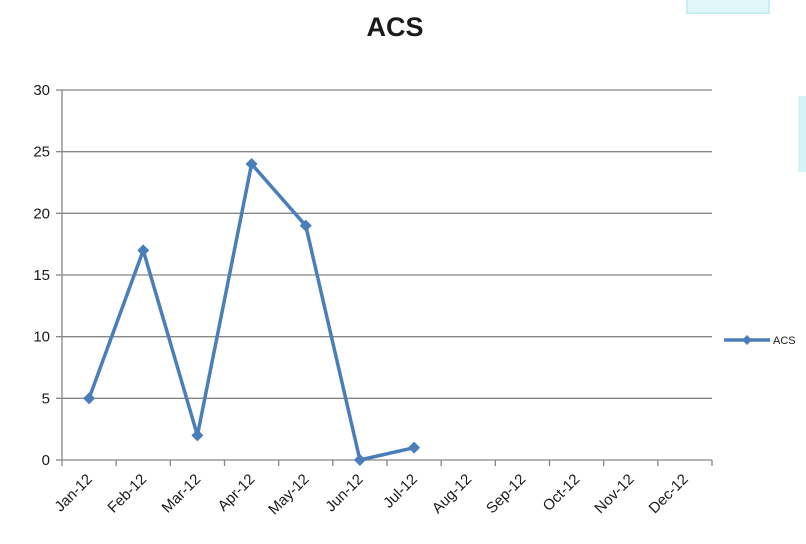  What do you see at coordinates (41, 152) in the screenshot?
I see `y-tick-label: 25` at bounding box center [41, 152].